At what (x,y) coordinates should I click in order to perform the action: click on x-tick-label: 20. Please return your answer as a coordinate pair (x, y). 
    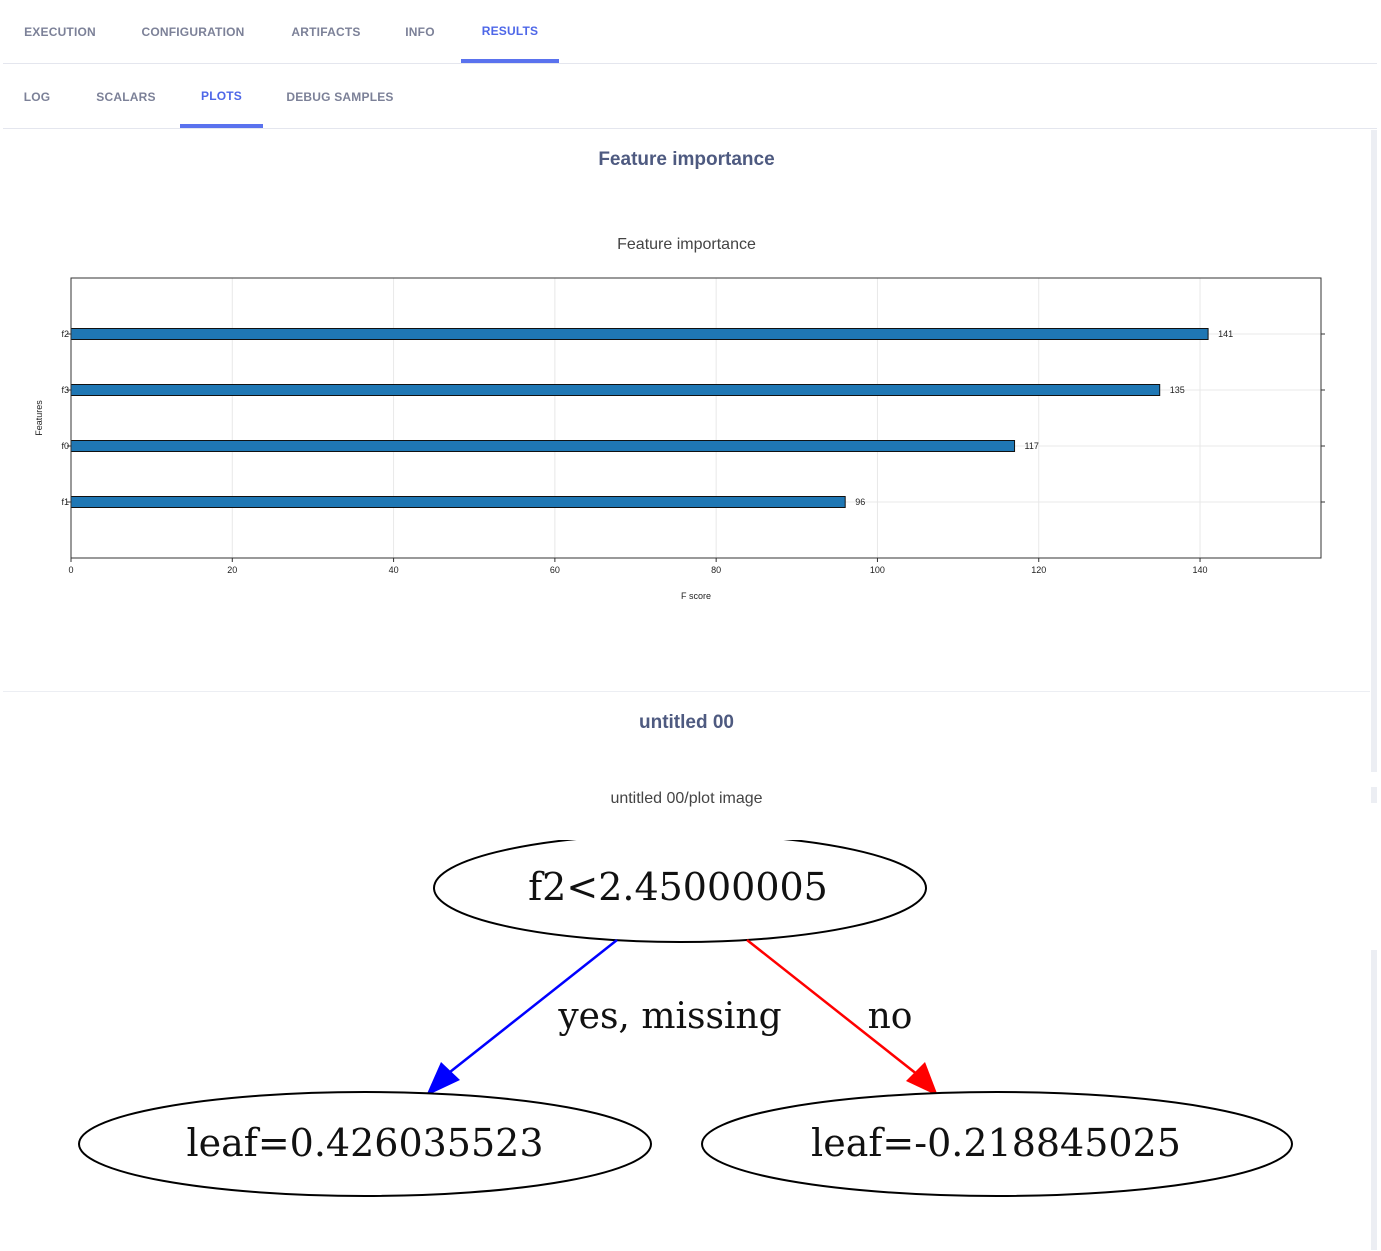
    Looking at the image, I should click on (232, 570).